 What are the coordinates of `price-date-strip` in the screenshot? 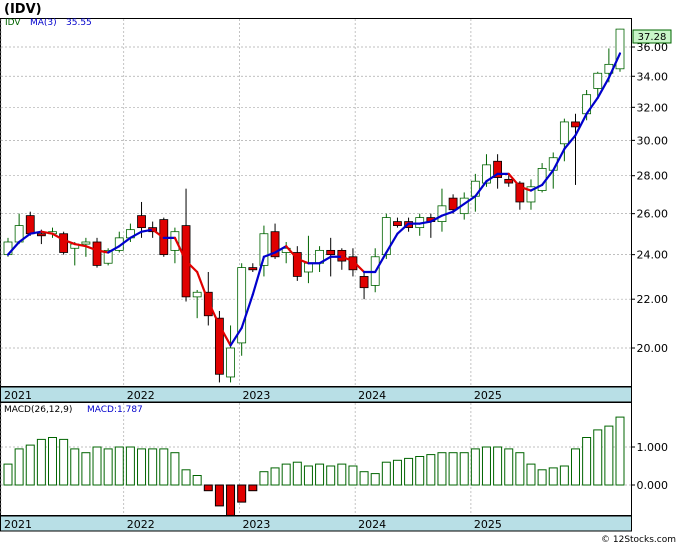 It's located at (316, 394).